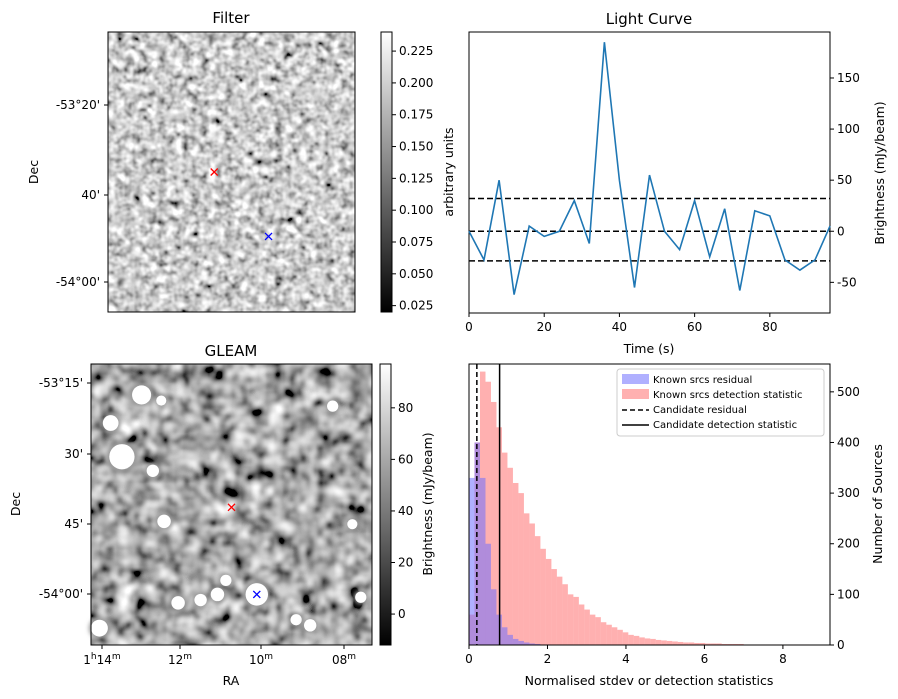 This screenshot has width=898, height=699. What do you see at coordinates (405, 459) in the screenshot?
I see `gleam-colorbar-tick-label: 60` at bounding box center [405, 459].